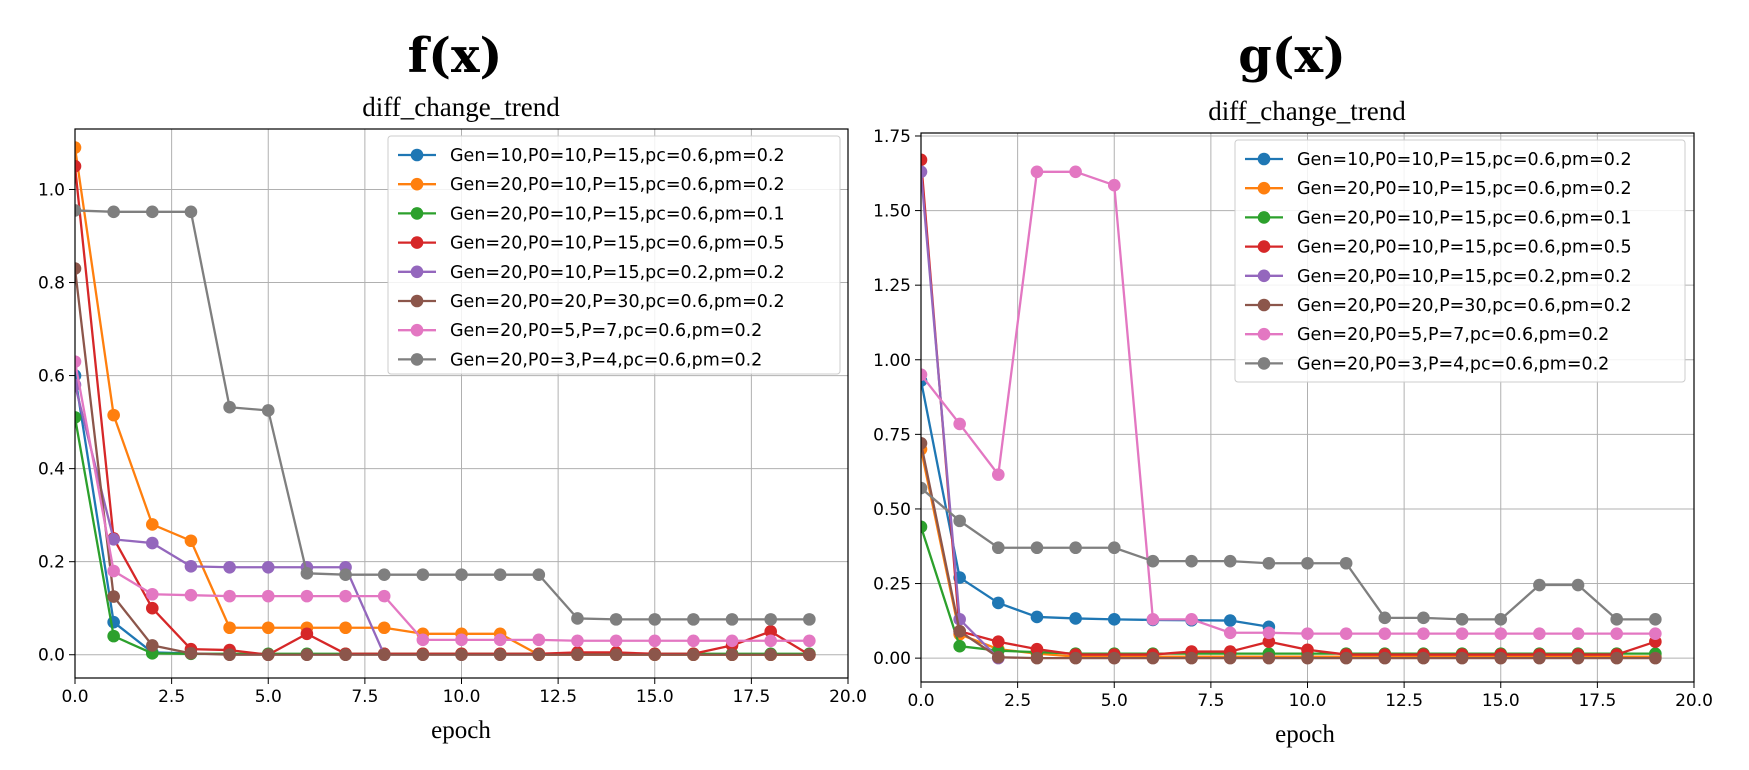 This screenshot has width=1749, height=770. I want to click on y-tick-label: 0.25, so click(892, 585).